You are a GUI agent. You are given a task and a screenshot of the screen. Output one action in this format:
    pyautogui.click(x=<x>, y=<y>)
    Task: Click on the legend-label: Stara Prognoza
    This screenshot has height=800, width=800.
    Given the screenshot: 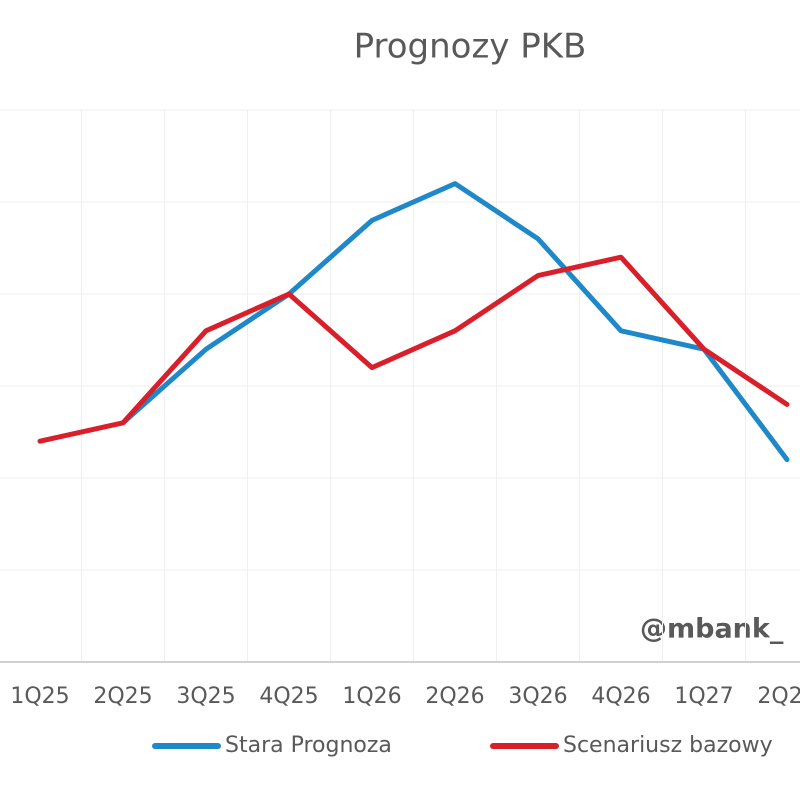 What is the action you would take?
    pyautogui.click(x=308, y=745)
    